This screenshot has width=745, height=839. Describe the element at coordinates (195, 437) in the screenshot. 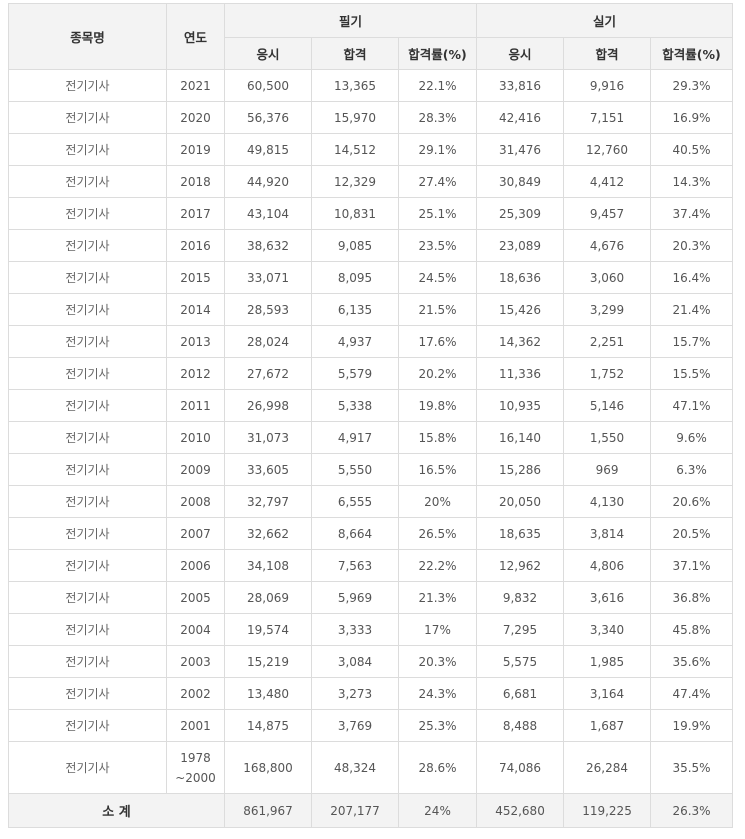

I see `cell-year: 2010` at that location.